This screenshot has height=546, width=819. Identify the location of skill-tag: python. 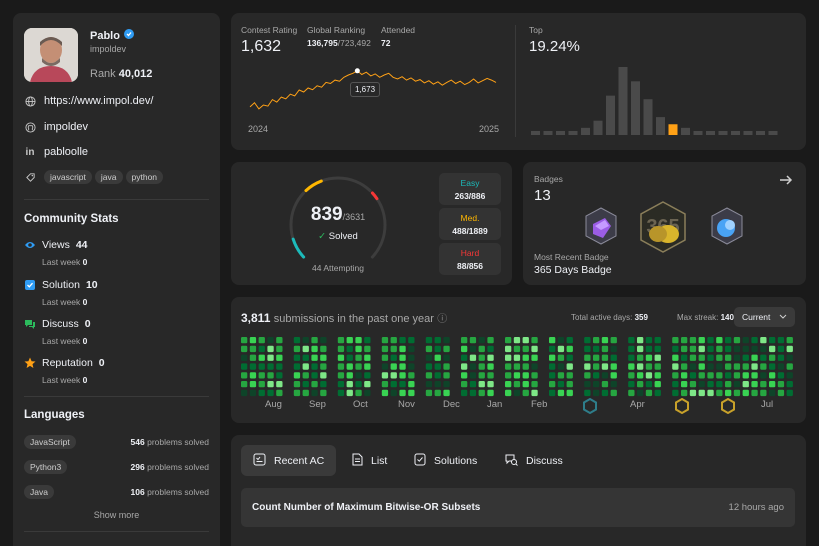
(144, 177).